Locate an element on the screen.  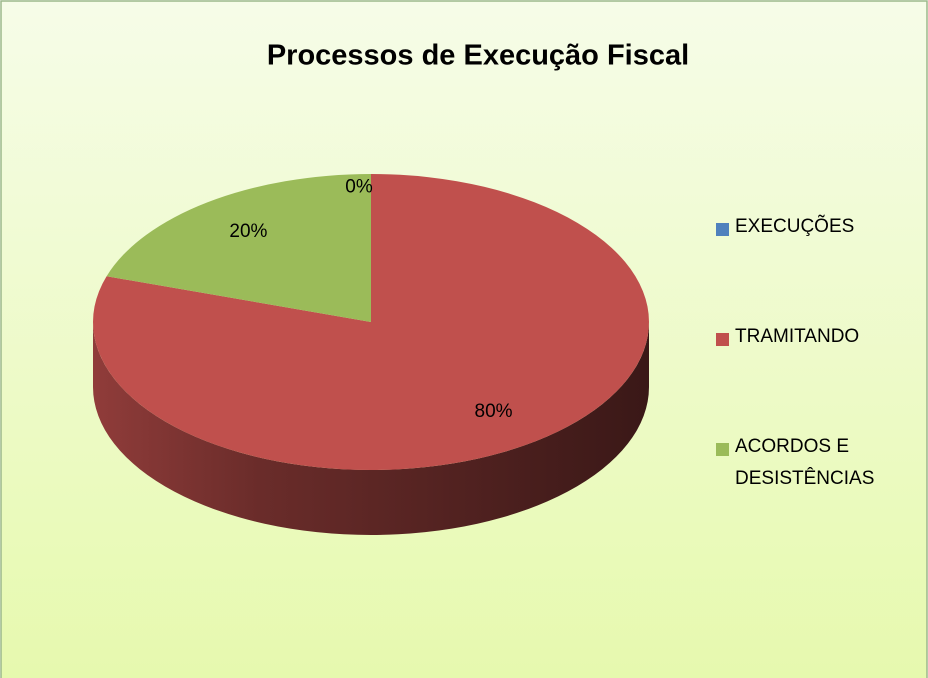
legend-item: TRAMITANDO is located at coordinates (806, 382).